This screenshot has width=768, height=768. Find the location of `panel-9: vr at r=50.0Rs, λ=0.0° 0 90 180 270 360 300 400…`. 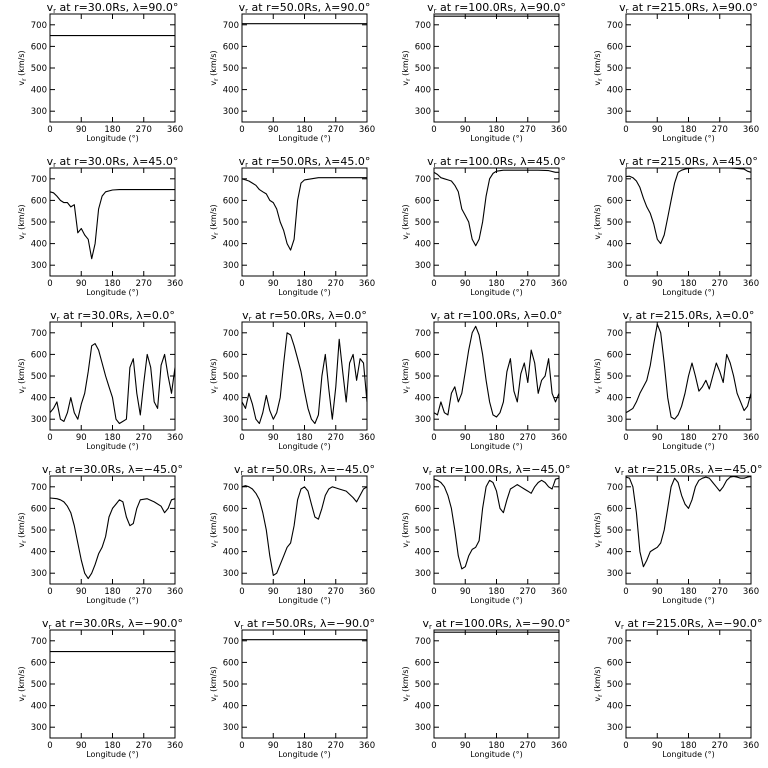

panel-9: vr at r=50.0Rs, λ=0.0° 0 90 180 270 360 300 400… is located at coordinates (292, 380).